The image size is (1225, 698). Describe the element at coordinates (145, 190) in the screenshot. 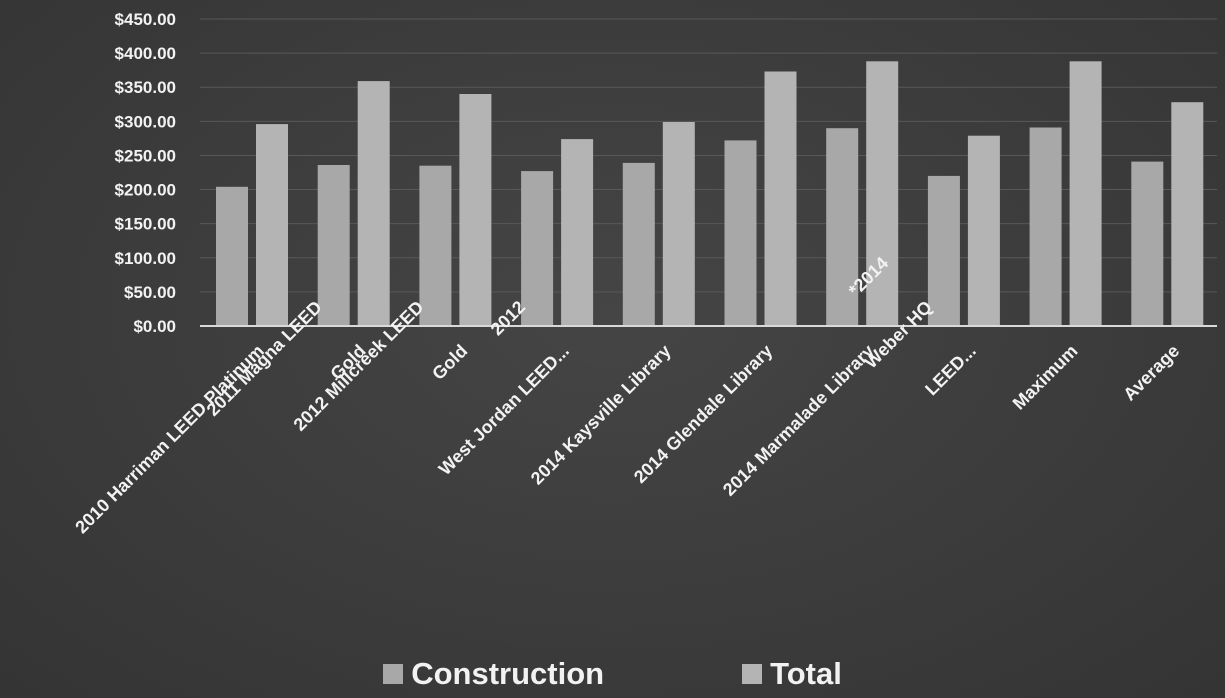

I see `y-tick-label: $200.00` at that location.